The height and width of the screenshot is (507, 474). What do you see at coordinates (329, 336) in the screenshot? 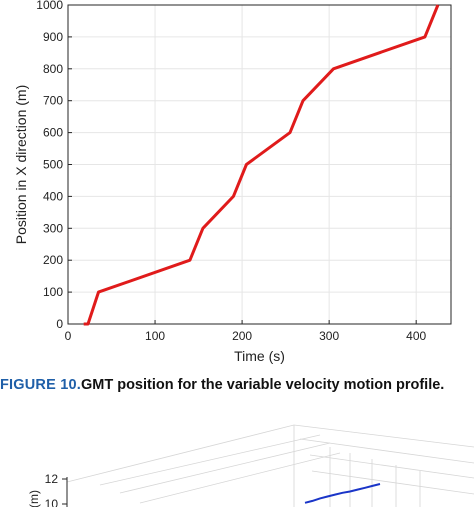
I see `x-tick-label: 300` at bounding box center [329, 336].